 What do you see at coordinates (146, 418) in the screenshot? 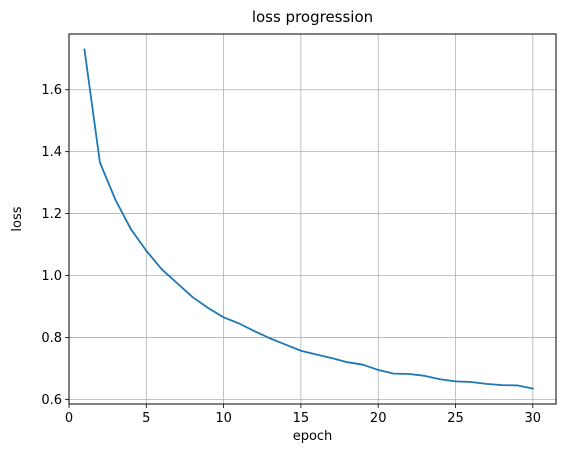
I see `x-tick-label: 5` at bounding box center [146, 418].